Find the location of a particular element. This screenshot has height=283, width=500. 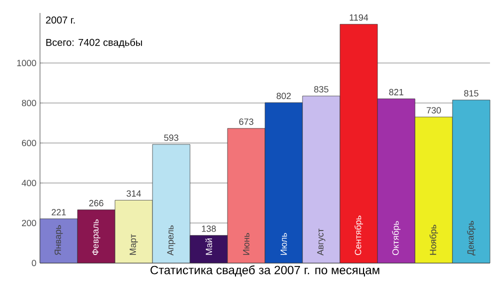

data-label: 266 is located at coordinates (96, 203).